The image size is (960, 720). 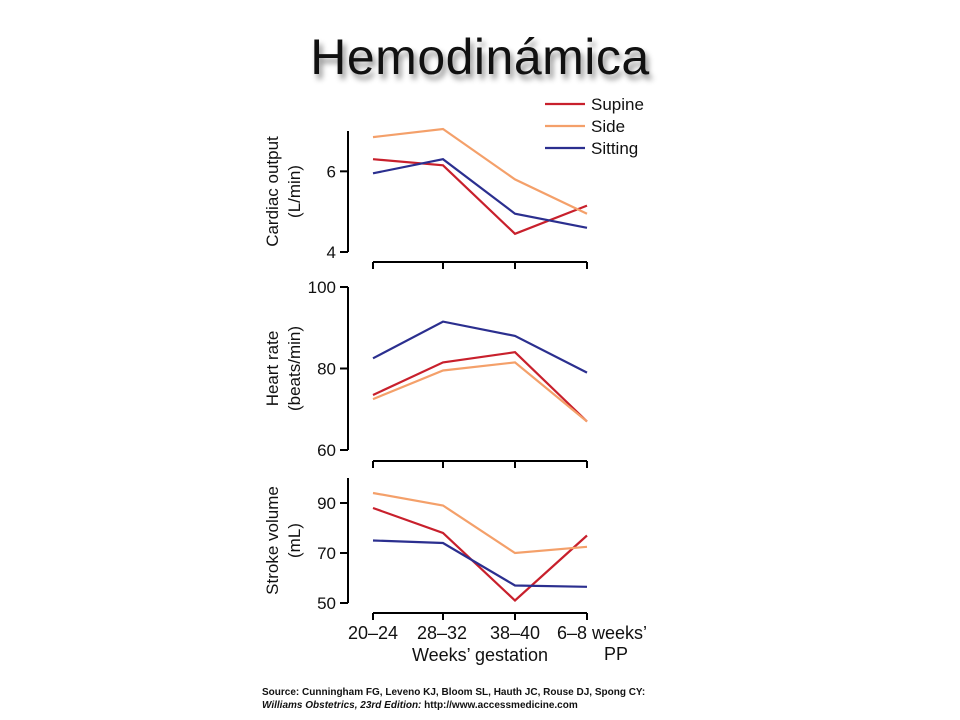 What do you see at coordinates (480, 57) in the screenshot?
I see `slide-title: Hemodinámica` at bounding box center [480, 57].